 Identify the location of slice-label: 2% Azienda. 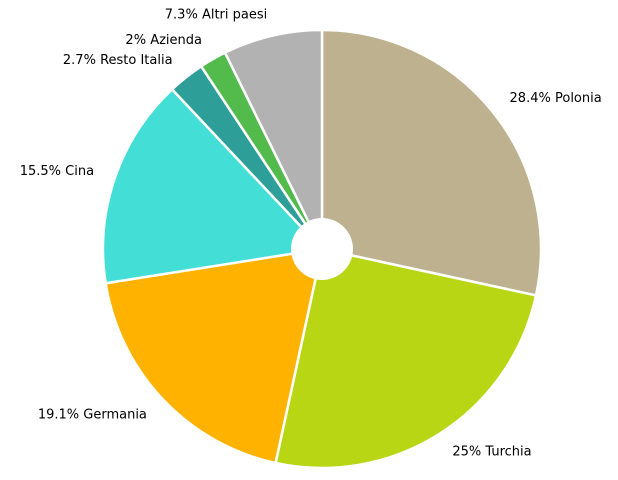
(163, 40).